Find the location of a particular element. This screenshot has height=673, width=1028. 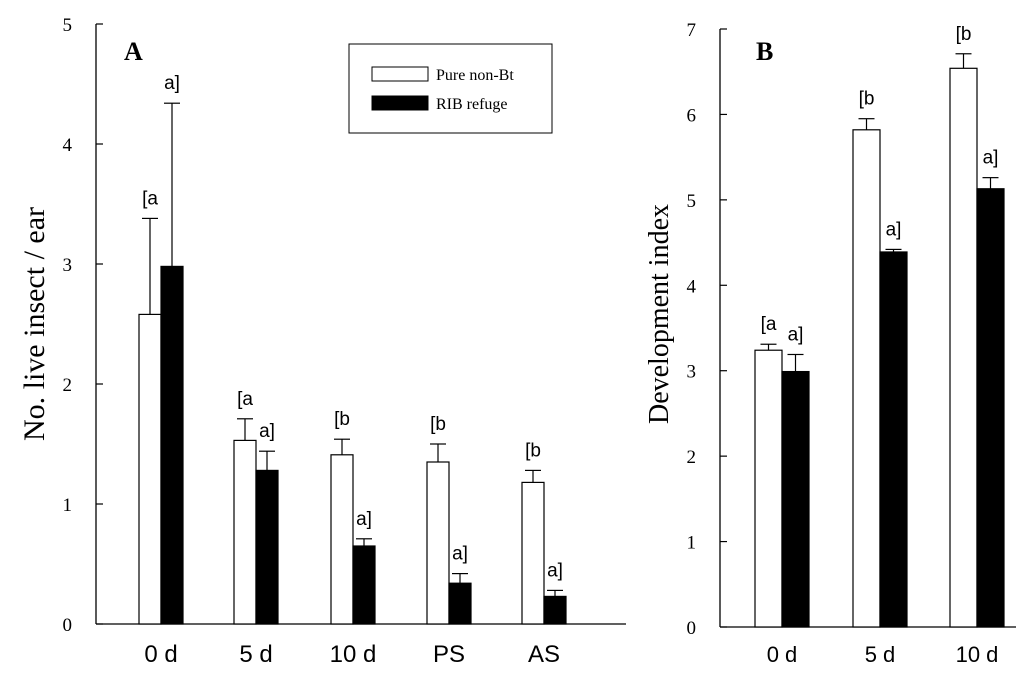

legend-swatch-rib-refuge is located at coordinates (400, 103).